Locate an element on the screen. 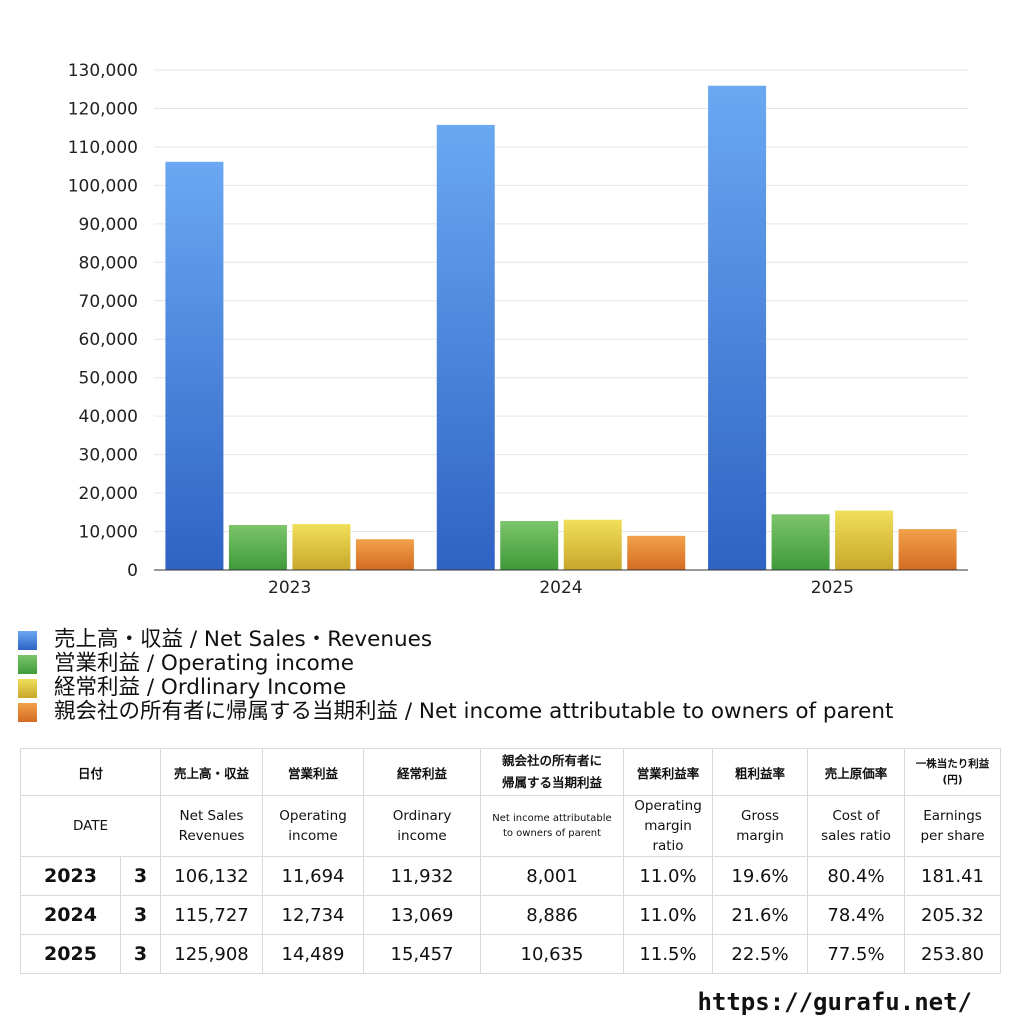 The image size is (1024, 1024). site-url: https://gurafu.net/ is located at coordinates (834, 1002).